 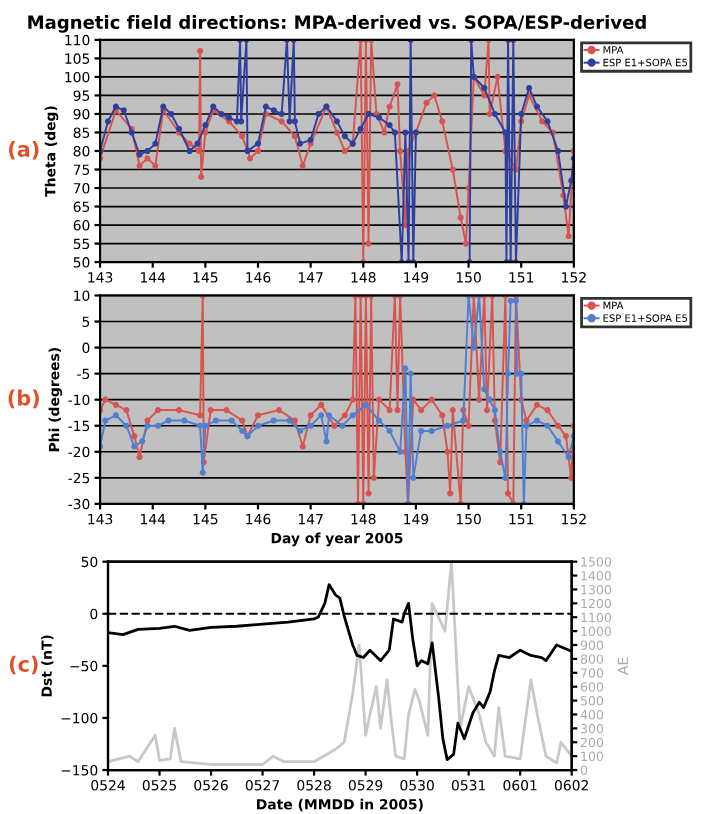 What do you see at coordinates (23, 665) in the screenshot?
I see `text: (c)` at bounding box center [23, 665].